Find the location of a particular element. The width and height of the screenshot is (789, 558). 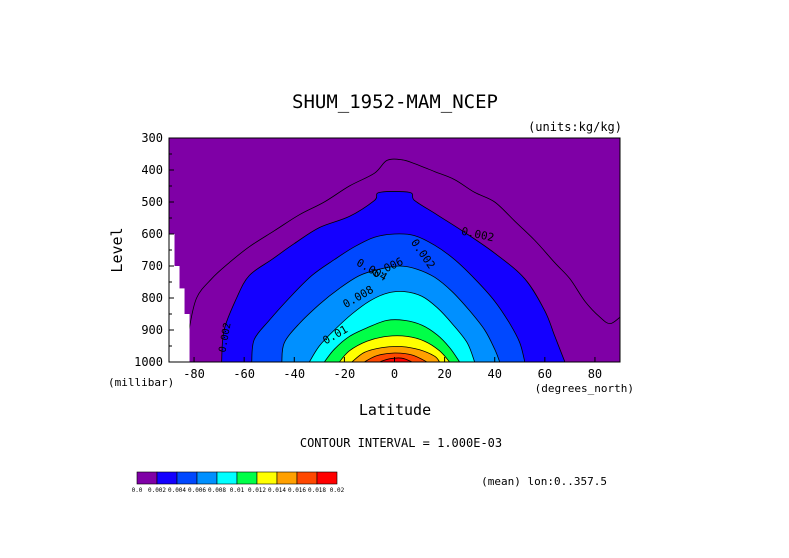

x-tick-label-7: 60 is located at coordinates (545, 374).